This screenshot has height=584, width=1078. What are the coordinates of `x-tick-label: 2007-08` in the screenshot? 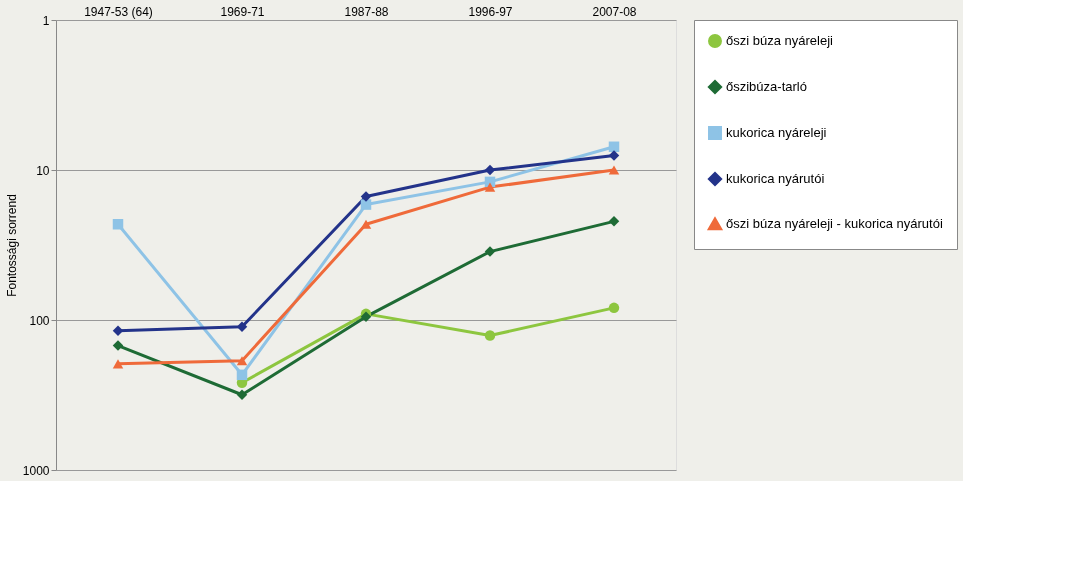 It's located at (614, 11).